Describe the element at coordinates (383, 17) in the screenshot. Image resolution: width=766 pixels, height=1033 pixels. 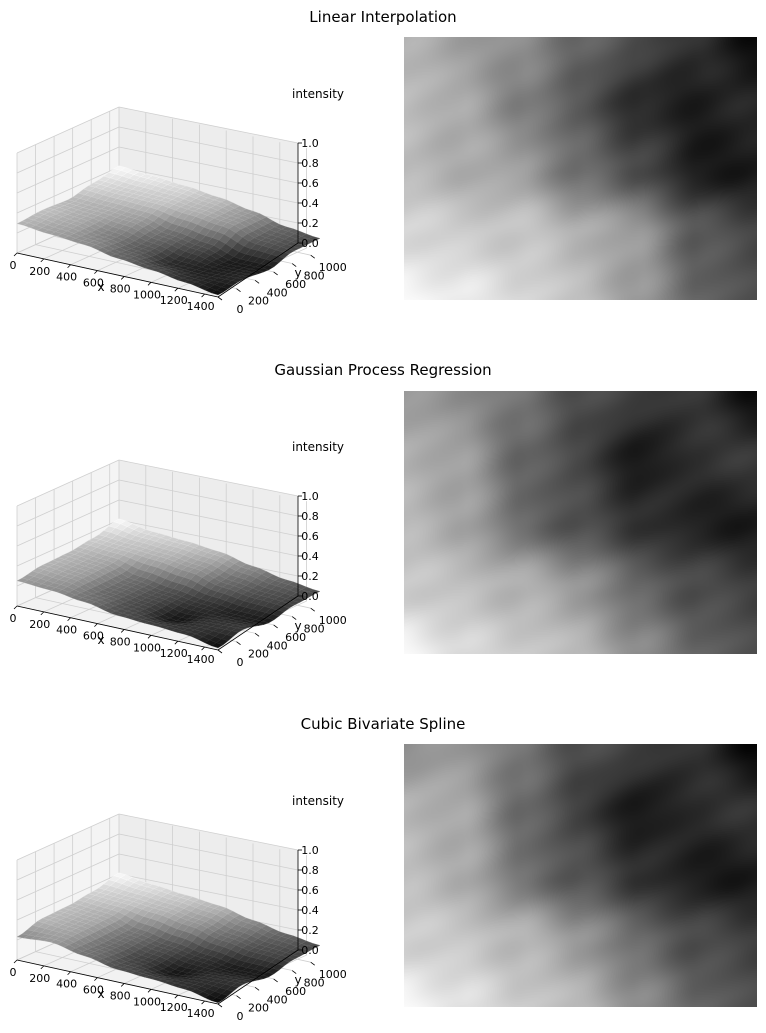
I see `panel-title: Linear Interpolation` at that location.